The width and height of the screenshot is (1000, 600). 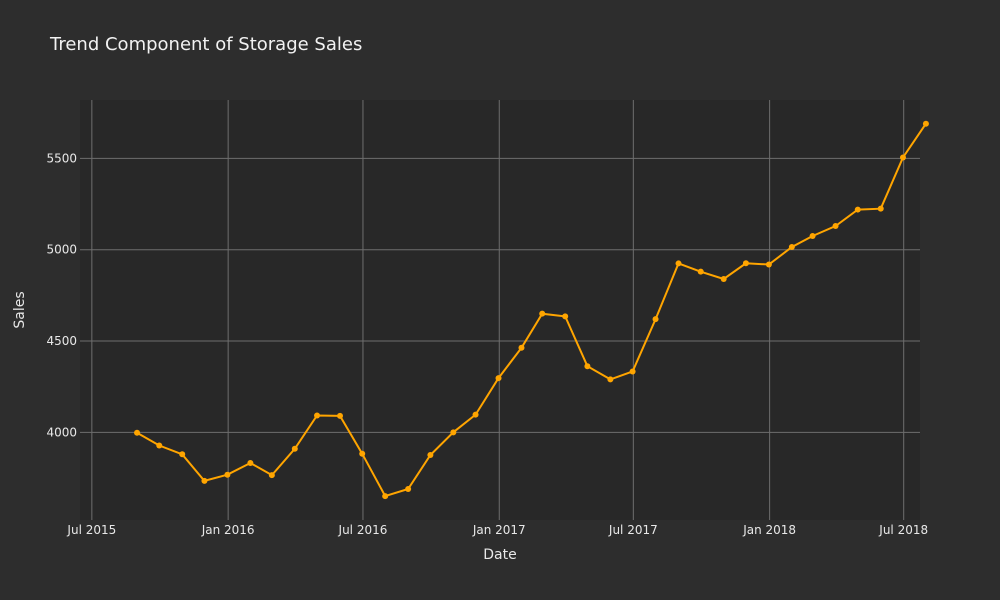 I want to click on y-tick-label: 4000, so click(x=61, y=432).